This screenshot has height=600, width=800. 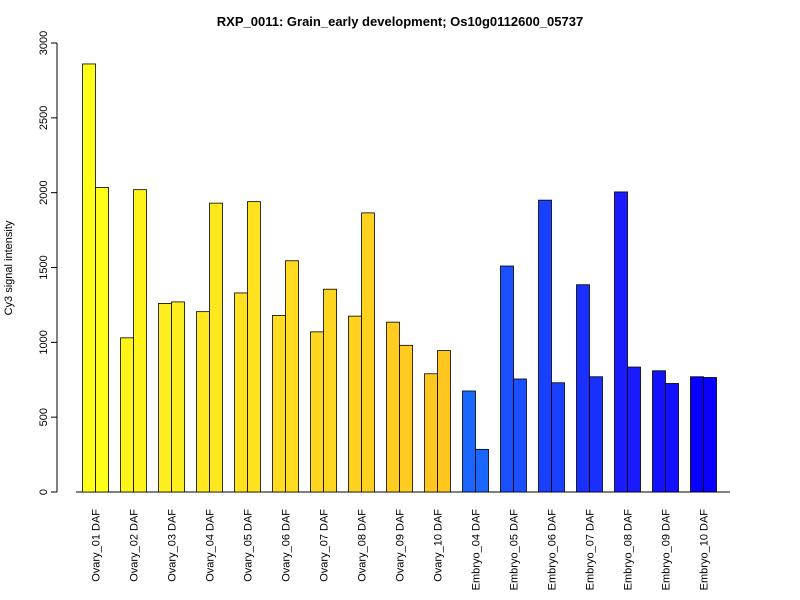 I want to click on x-tick-label: Ovary_10 DAF, so click(x=439, y=545).